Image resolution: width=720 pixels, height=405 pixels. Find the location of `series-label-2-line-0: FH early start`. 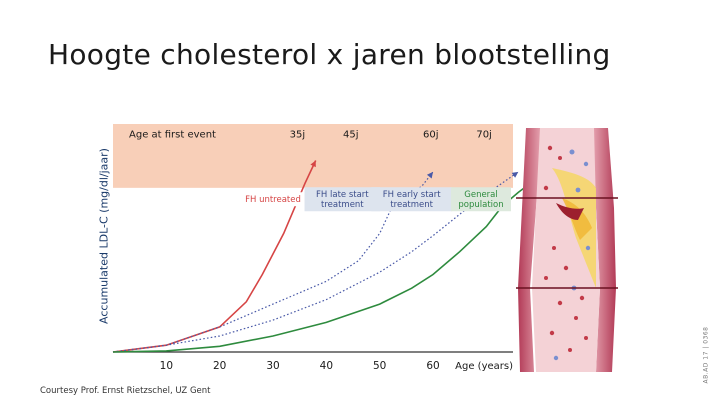

series-label-2-line-0: FH early start is located at coordinates (412, 195).